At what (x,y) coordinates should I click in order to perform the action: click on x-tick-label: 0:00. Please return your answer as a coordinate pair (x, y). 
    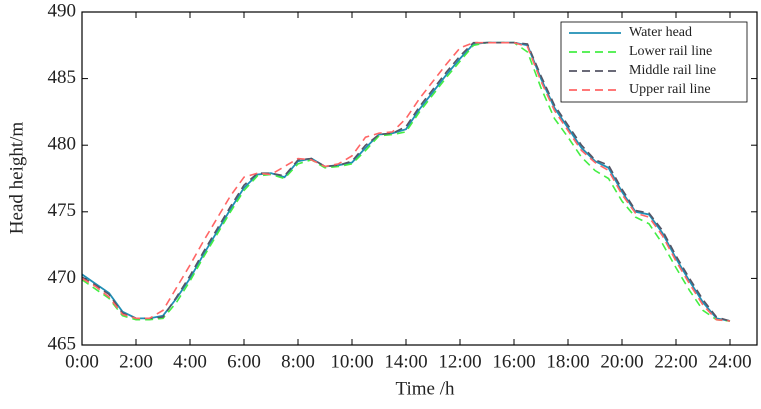
    Looking at the image, I should click on (82, 361).